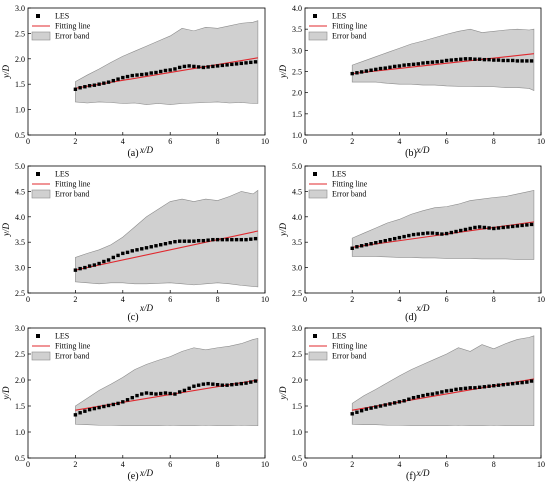  I want to click on y-tick-label: 1.5, so click(20, 84).